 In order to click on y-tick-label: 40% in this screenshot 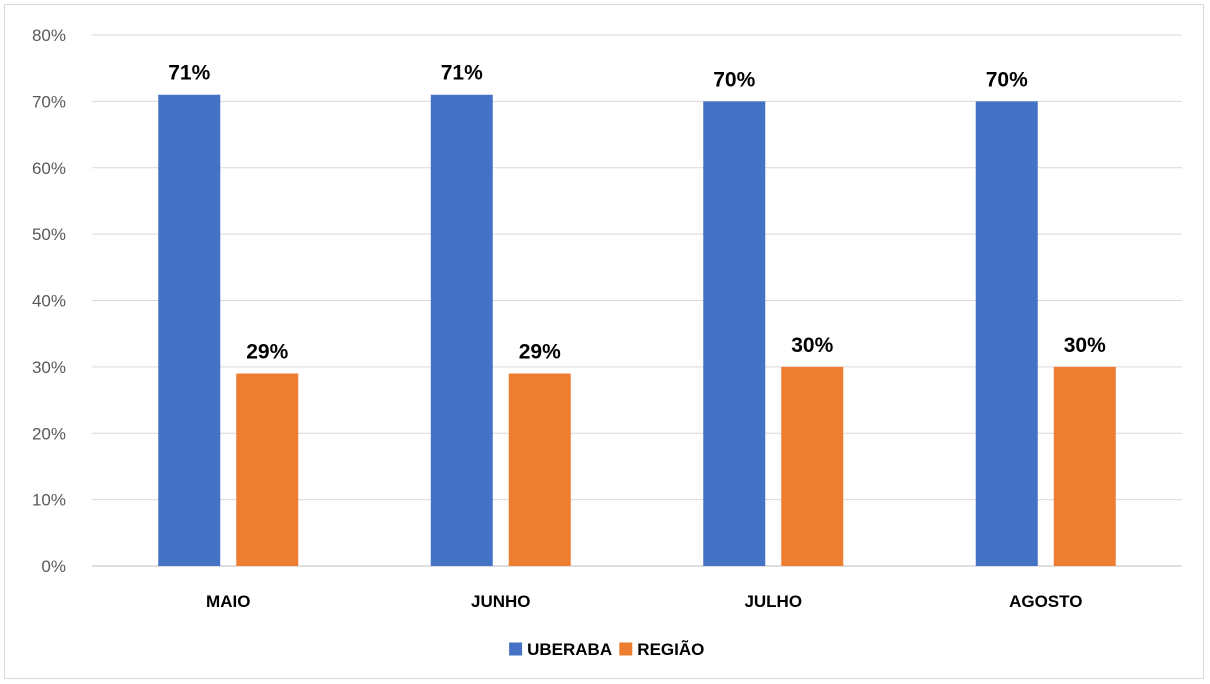, I will do `click(49, 301)`.